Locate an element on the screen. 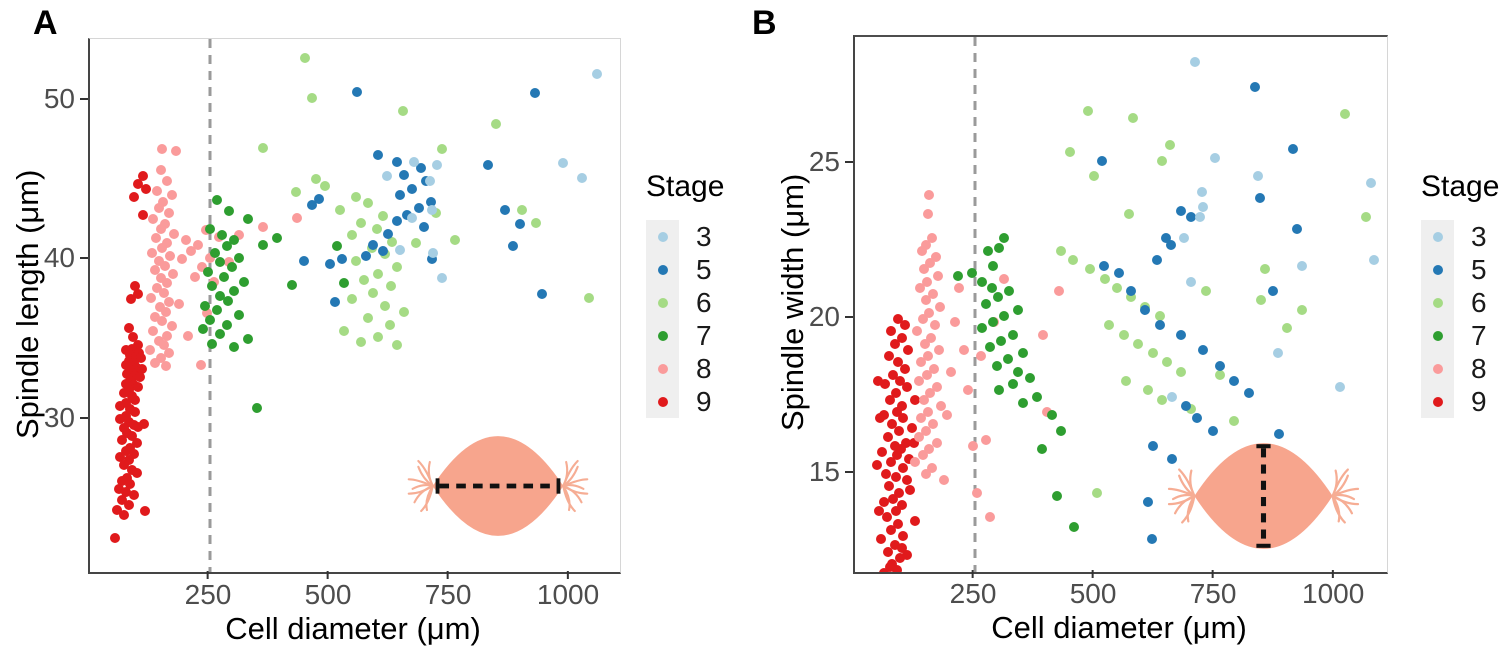 The width and height of the screenshot is (1500, 647). legend-item-stage-3: 3 is located at coordinates (1460, 236).